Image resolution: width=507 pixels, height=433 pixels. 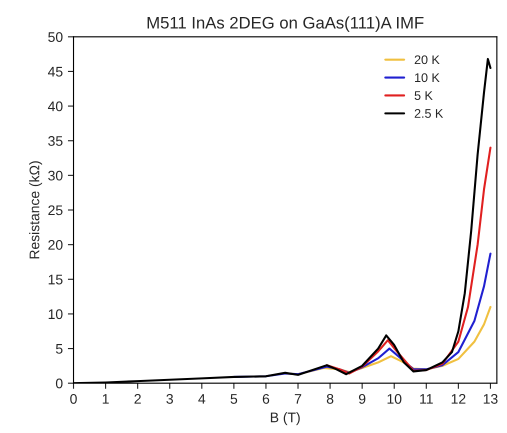 What do you see at coordinates (55, 245) in the screenshot?
I see `y-tick-label: 20` at bounding box center [55, 245].